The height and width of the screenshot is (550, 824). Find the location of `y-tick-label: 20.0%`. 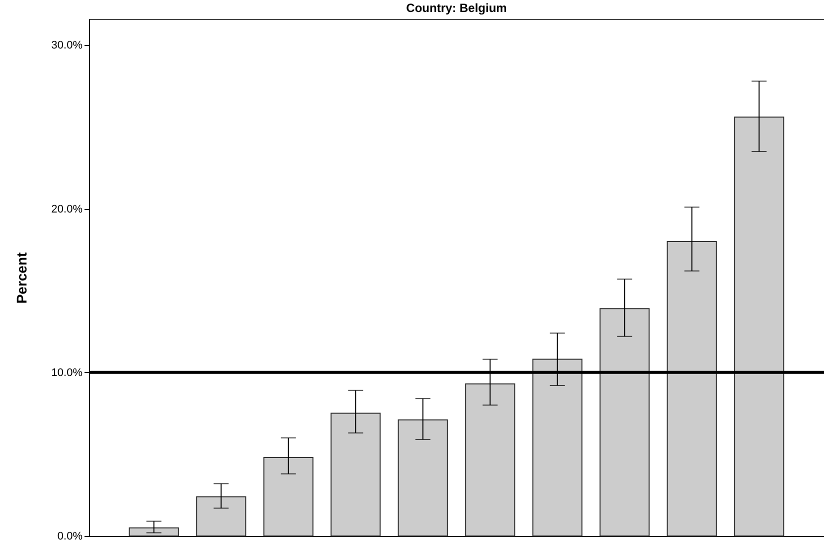

y-tick-label: 20.0% is located at coordinates (67, 209).